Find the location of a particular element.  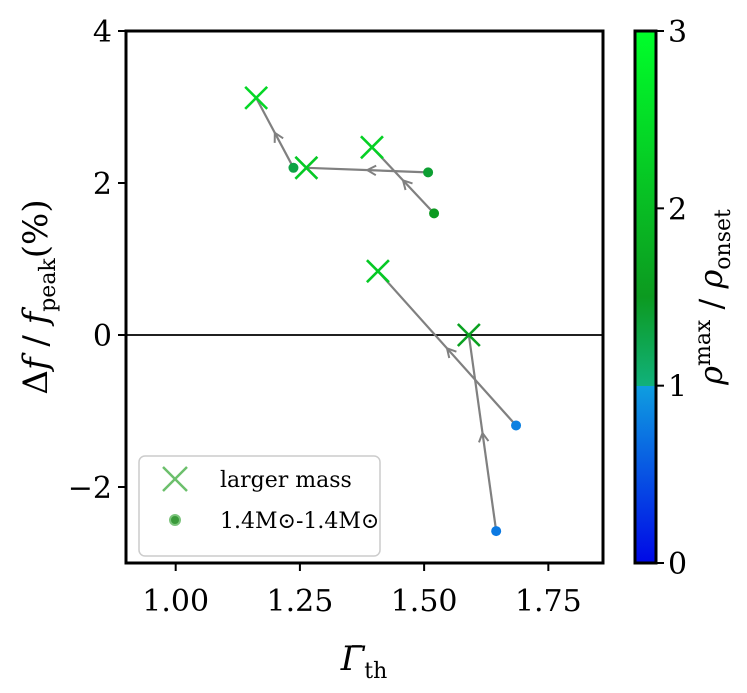

y-tick-label: 0 is located at coordinates (102, 336).